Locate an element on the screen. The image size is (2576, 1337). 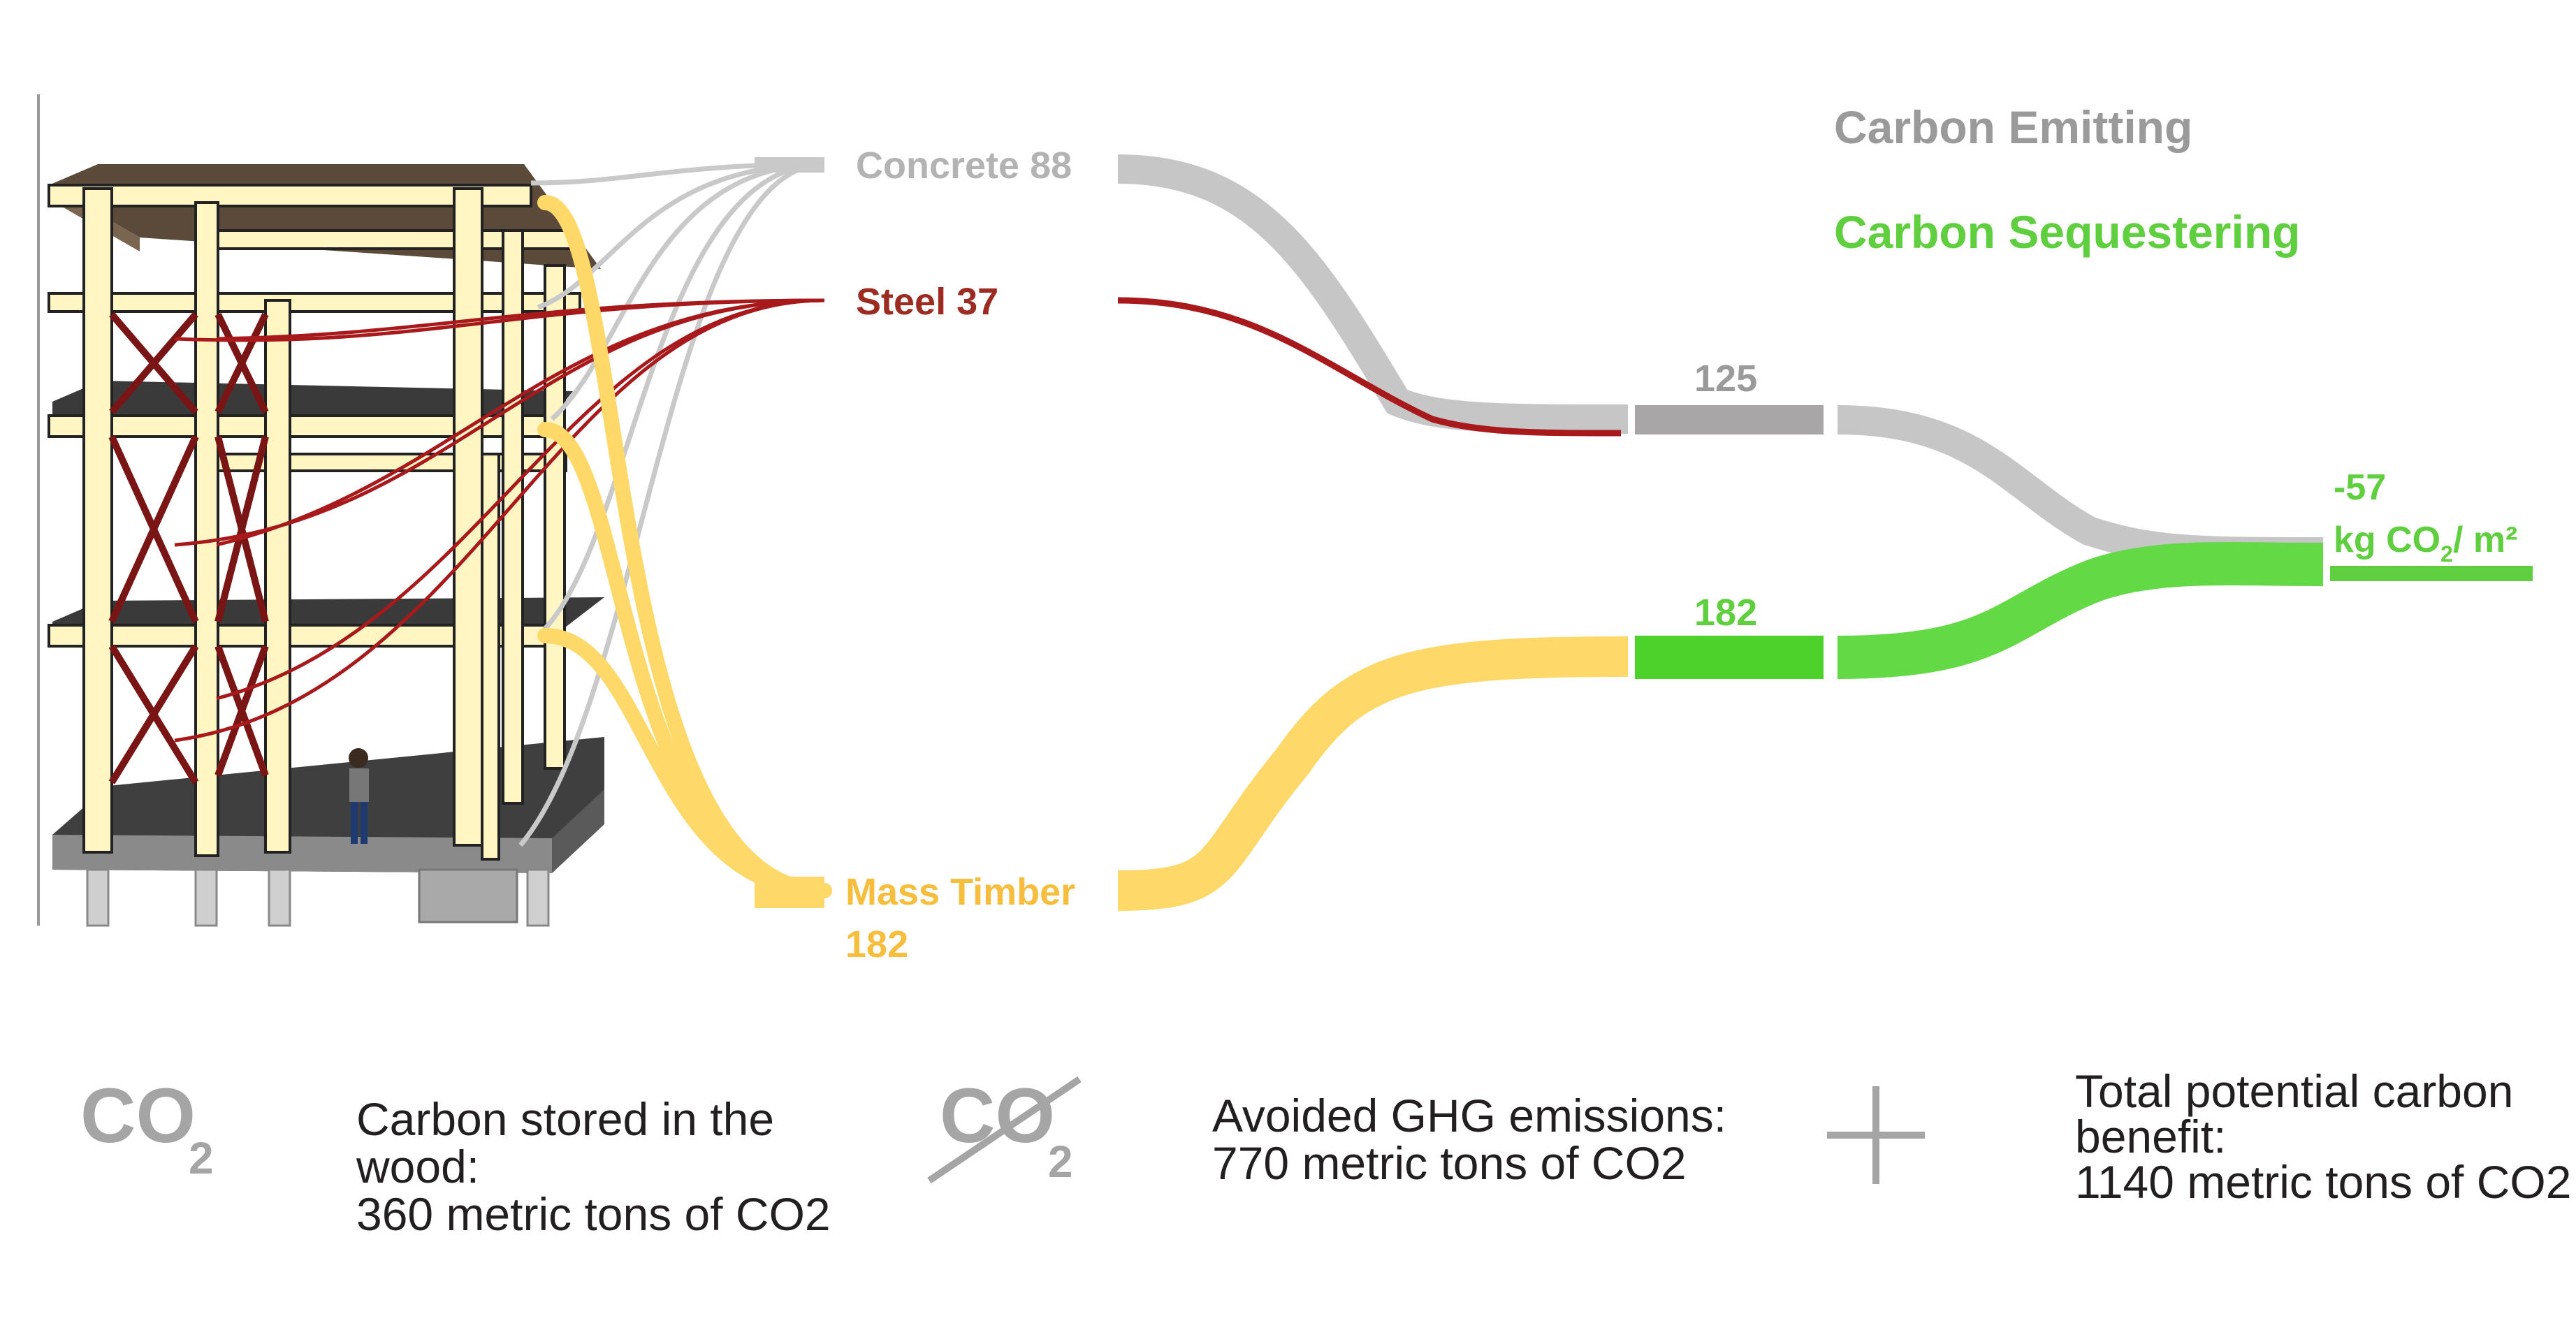
seq-to-net-flow is located at coordinates (2080, 610).